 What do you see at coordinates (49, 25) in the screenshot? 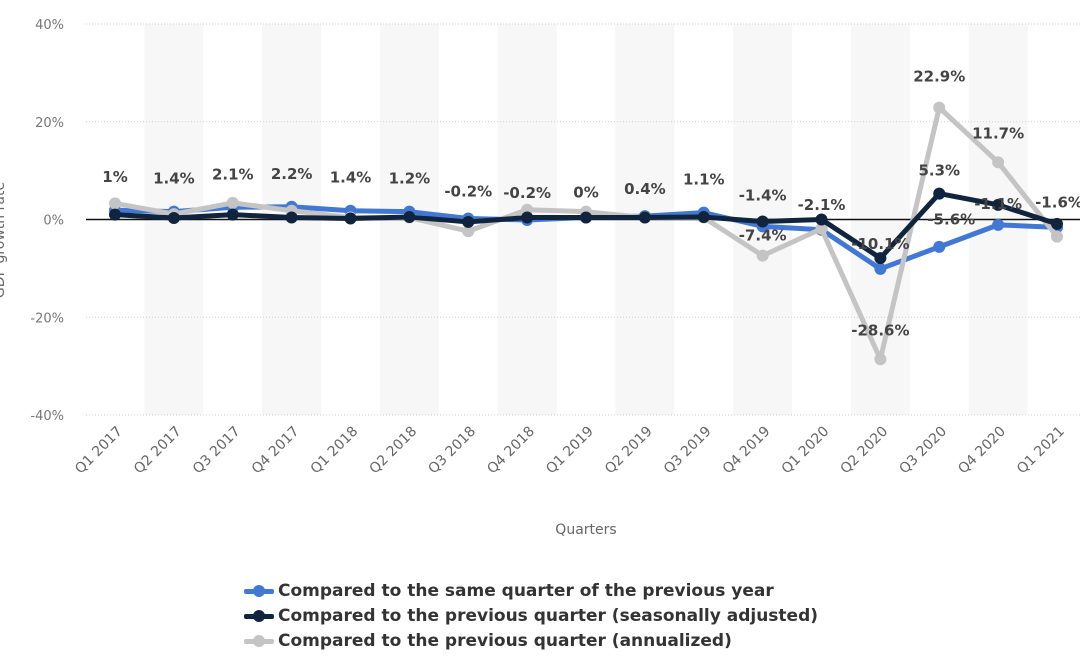
I see `y-tick-label: 40%` at bounding box center [49, 25].